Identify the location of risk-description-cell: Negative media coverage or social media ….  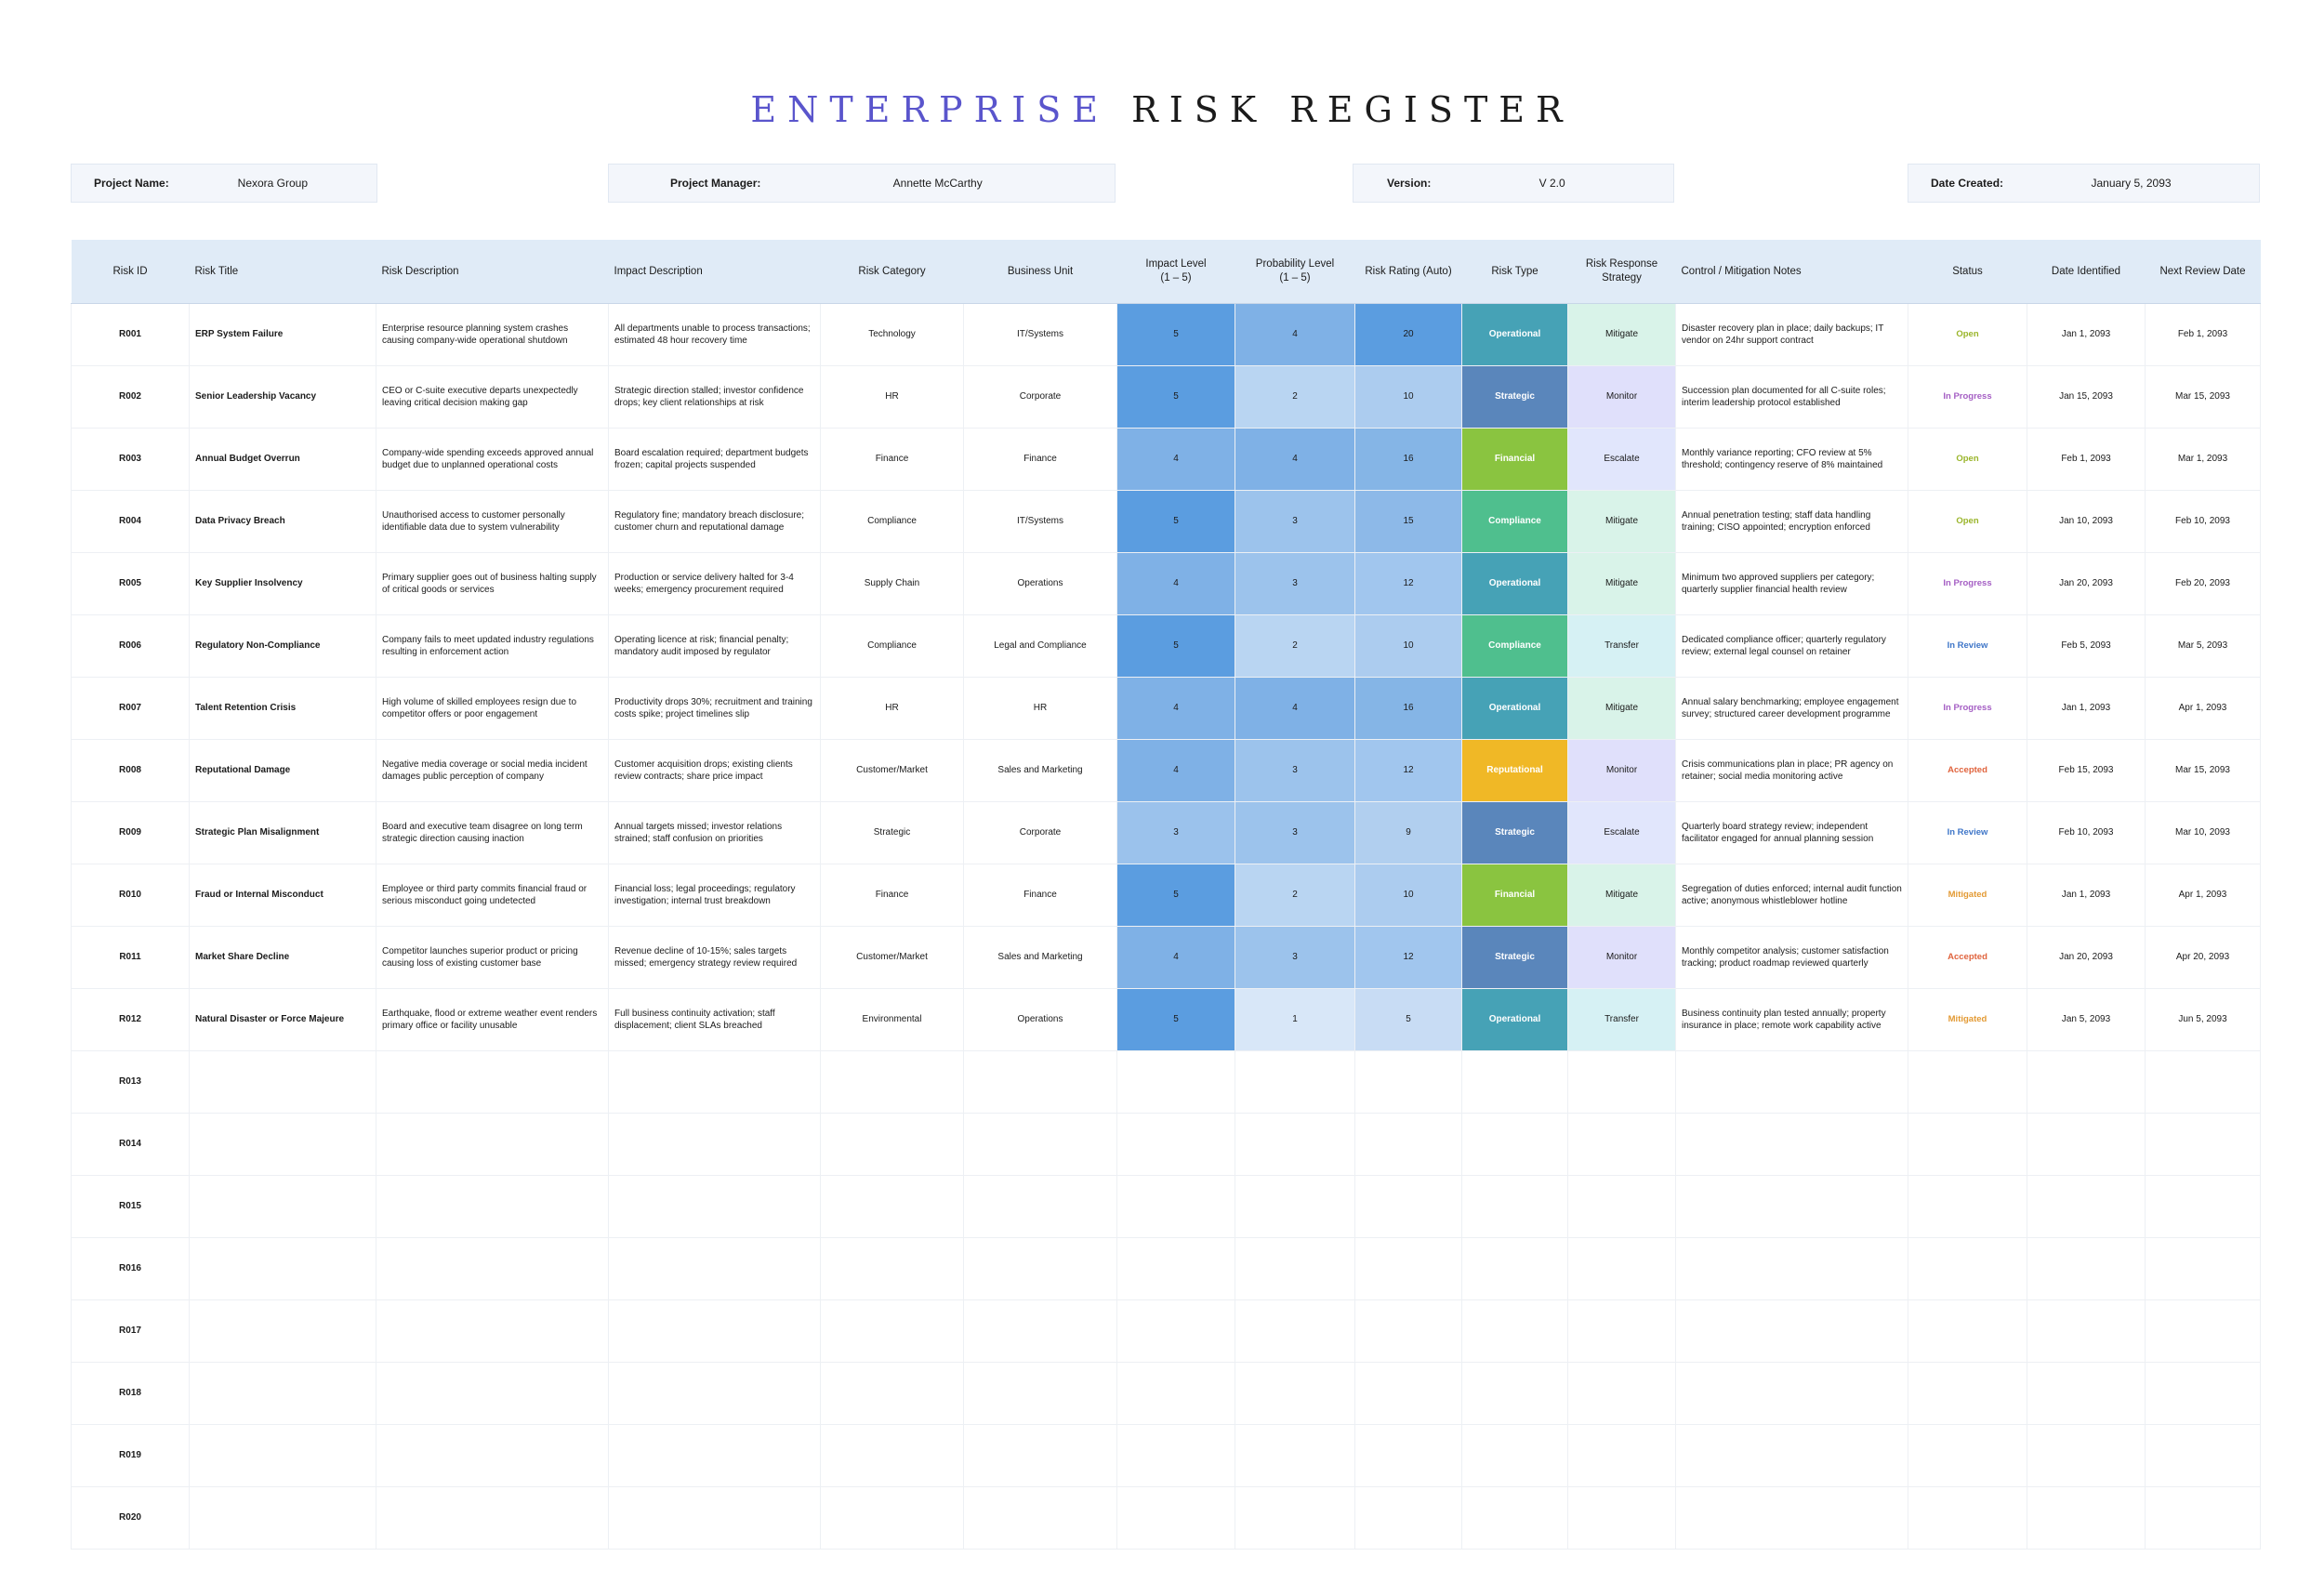
(492, 771).